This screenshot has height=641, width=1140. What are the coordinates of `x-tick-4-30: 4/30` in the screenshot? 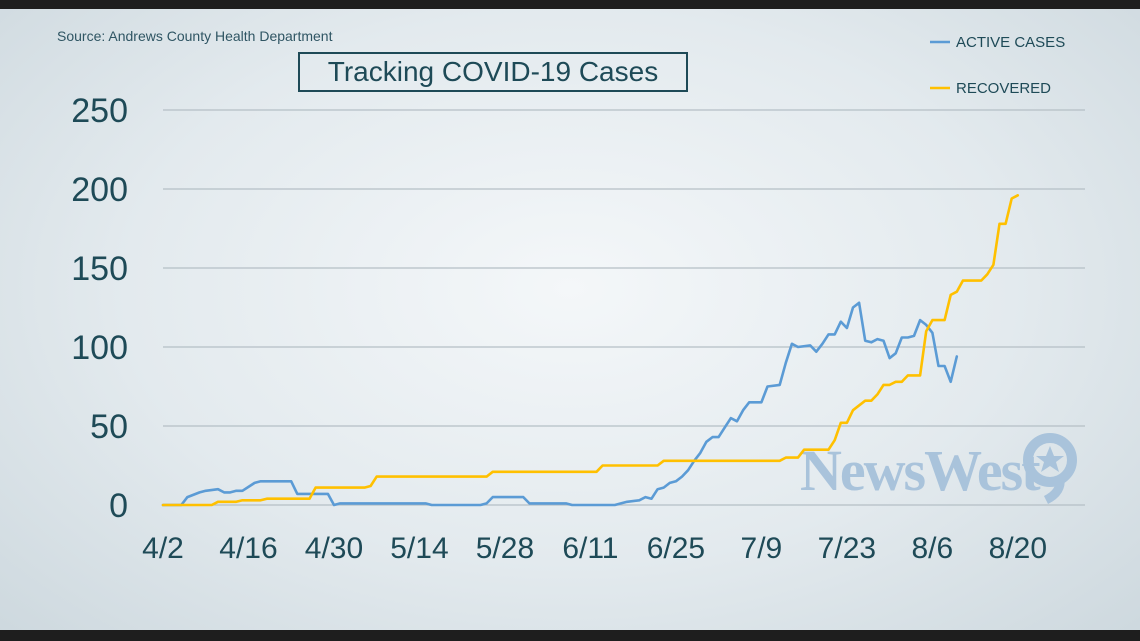 It's located at (334, 548).